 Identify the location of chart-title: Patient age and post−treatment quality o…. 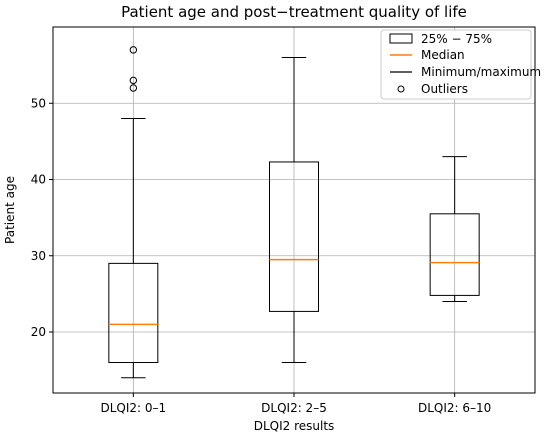
(294, 12).